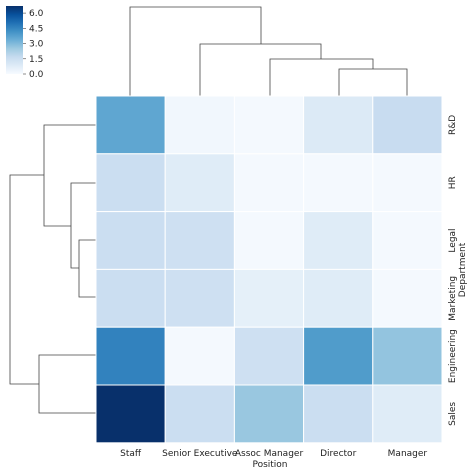 This screenshot has height=474, width=474. Describe the element at coordinates (26, 279) in the screenshot. I see `row-dendro-link-root` at that location.